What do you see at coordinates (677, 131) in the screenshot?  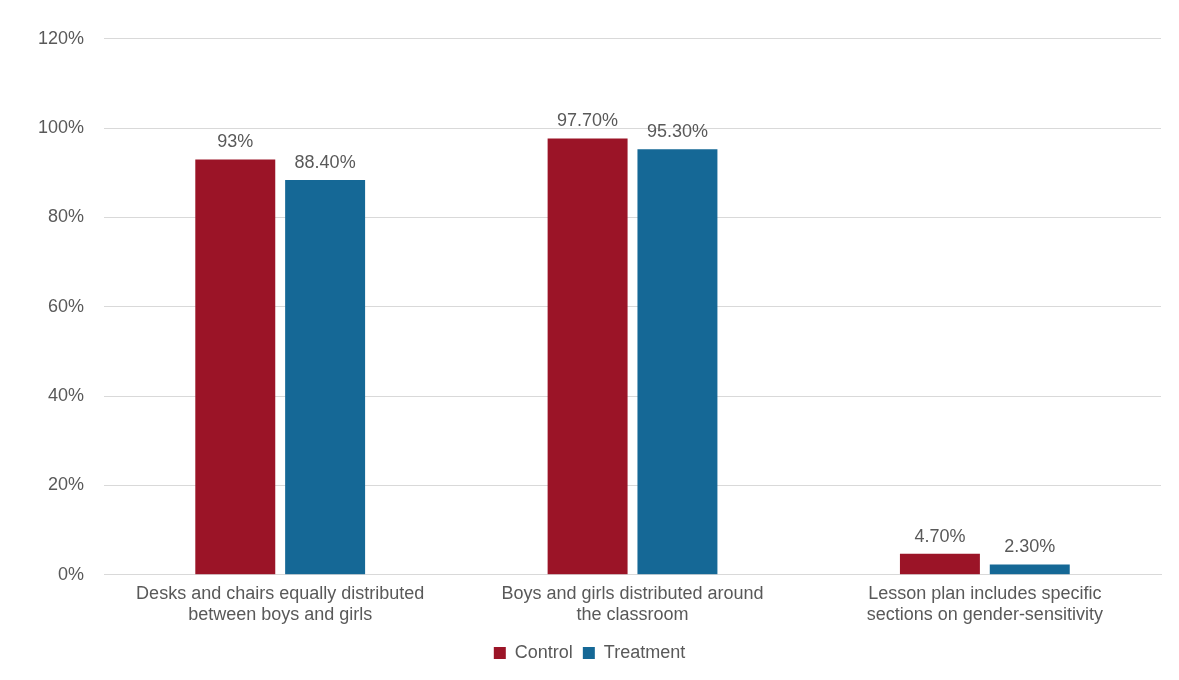 I see `data-label: 95.30%` at bounding box center [677, 131].